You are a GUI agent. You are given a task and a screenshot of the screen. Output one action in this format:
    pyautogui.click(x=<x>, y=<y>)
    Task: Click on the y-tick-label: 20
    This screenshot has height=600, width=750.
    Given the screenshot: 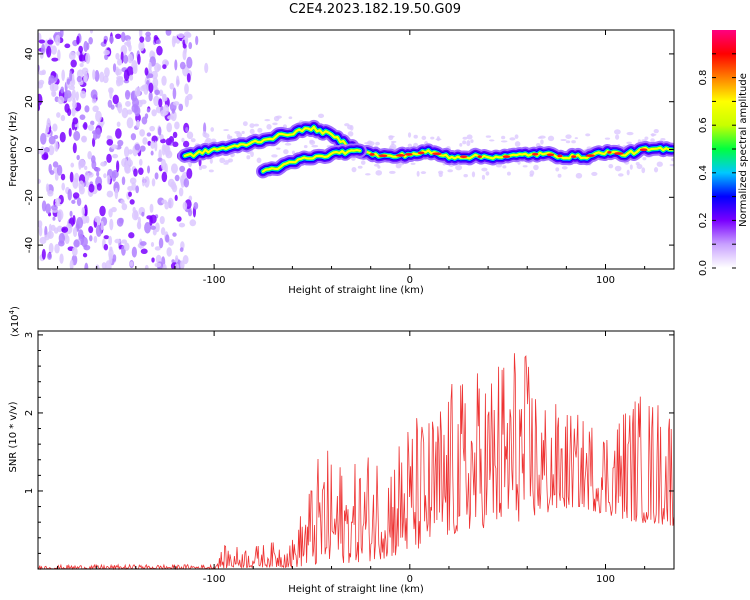 What is the action you would take?
    pyautogui.click(x=29, y=101)
    